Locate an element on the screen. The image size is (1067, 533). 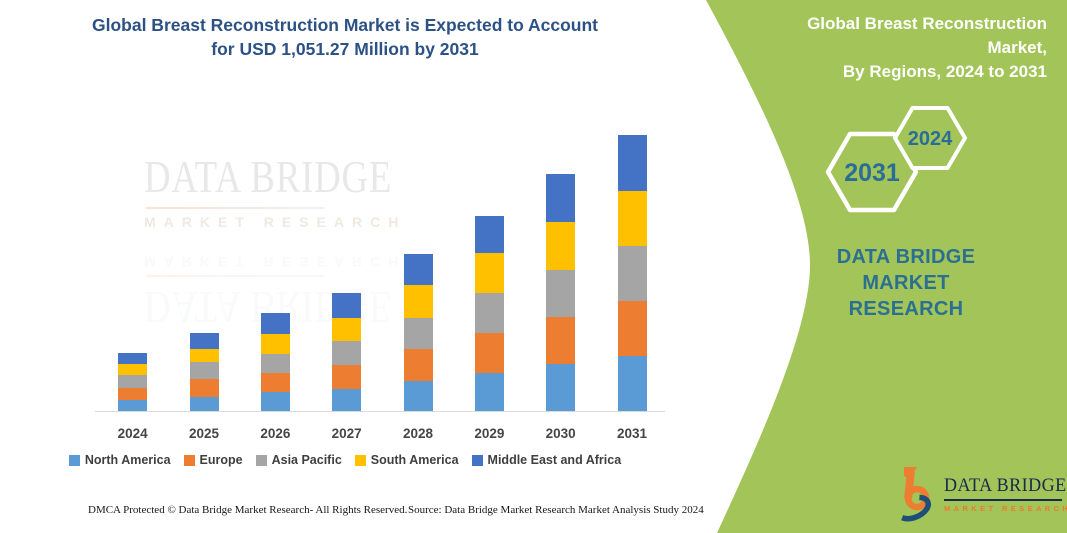
bar-segment-2026-asia-pacific is located at coordinates (275, 363).